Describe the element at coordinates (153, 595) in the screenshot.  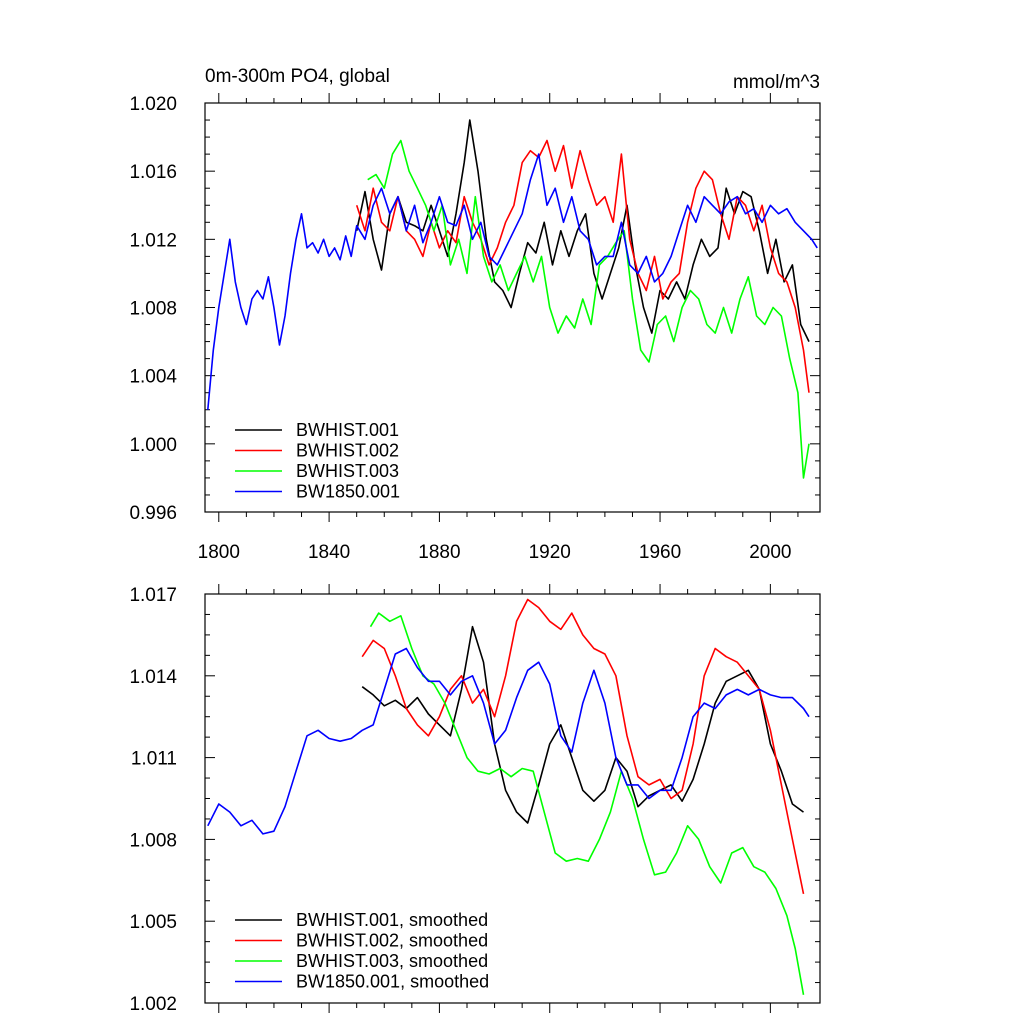
I see `y-tick-label: 1.017` at that location.